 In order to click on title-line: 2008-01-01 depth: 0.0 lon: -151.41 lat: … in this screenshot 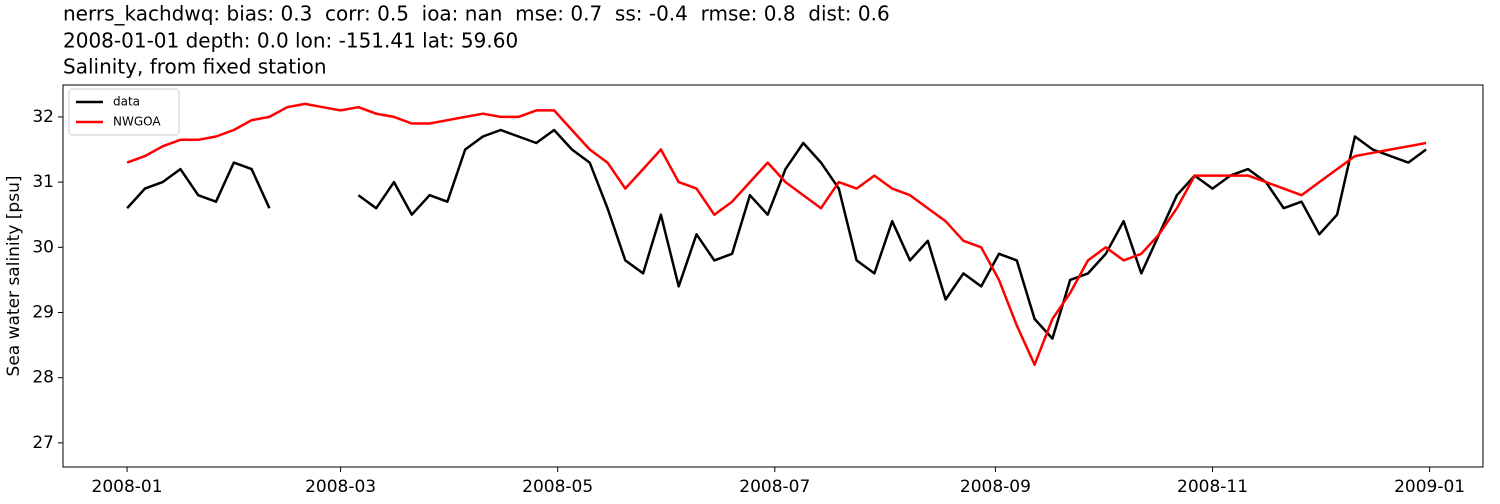, I will do `click(290, 41)`.